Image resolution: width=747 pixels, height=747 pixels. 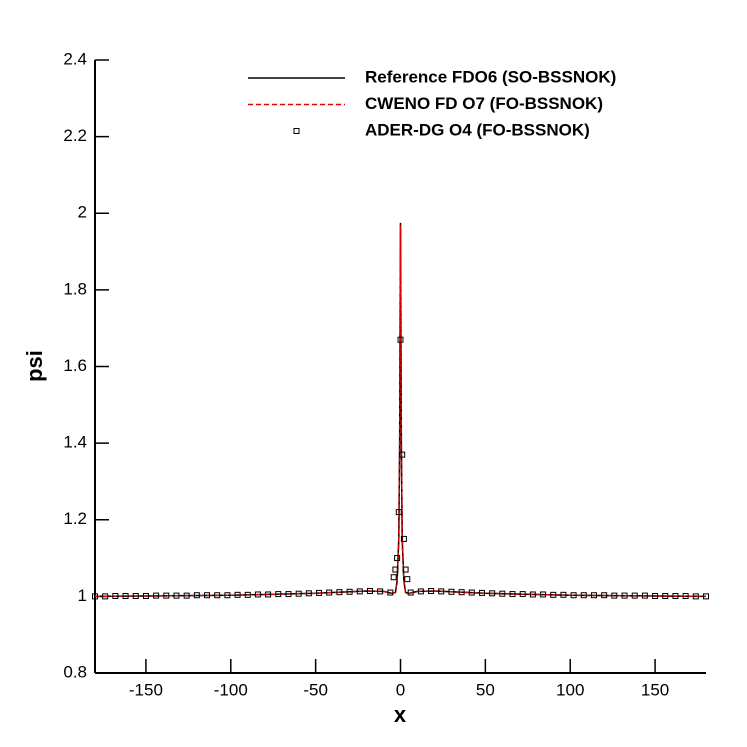 I want to click on legend-marker, so click(x=296, y=131).